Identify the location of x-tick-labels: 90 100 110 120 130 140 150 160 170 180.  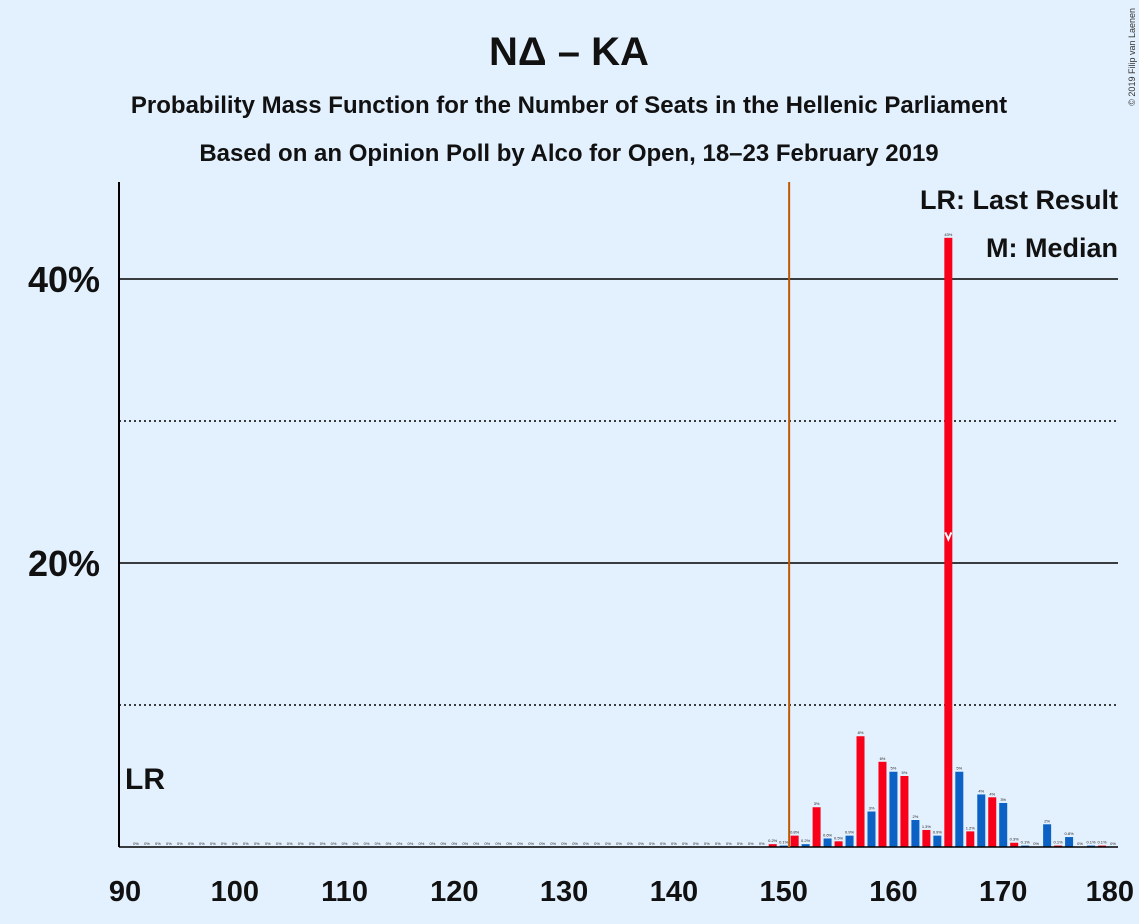
(621, 892).